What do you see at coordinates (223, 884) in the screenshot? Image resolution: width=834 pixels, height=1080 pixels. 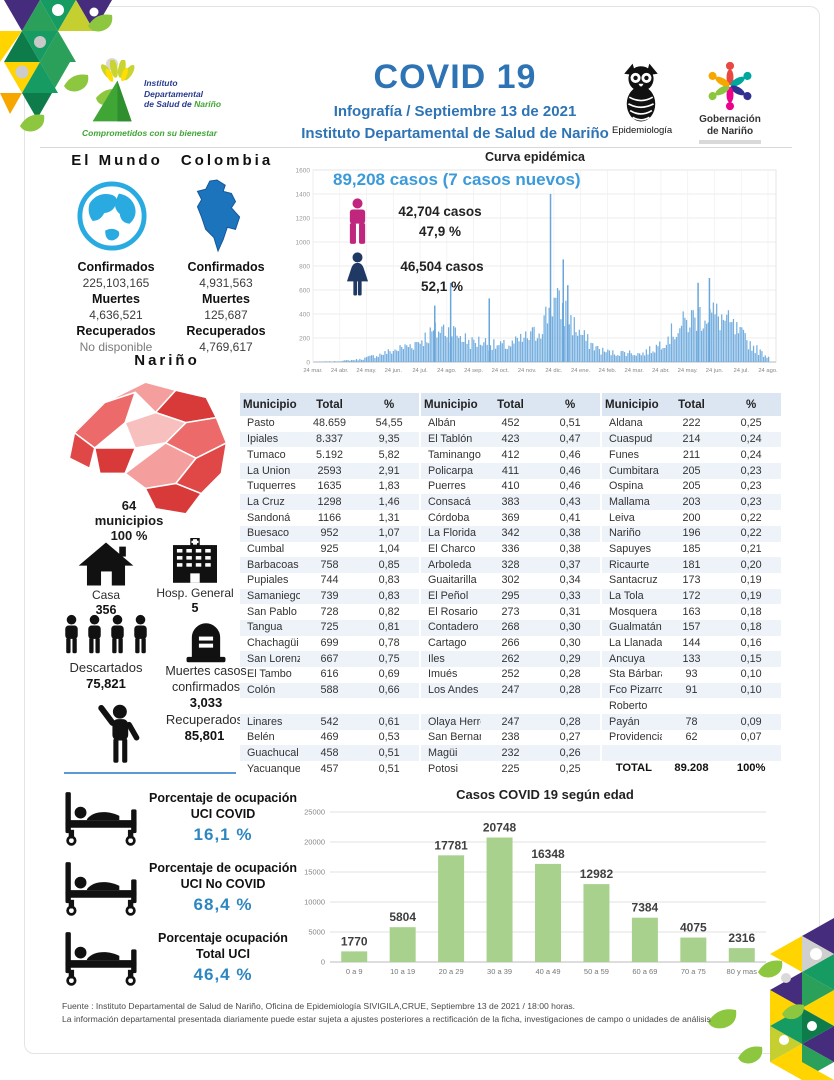 I see `uci-no-covid-label-2: UCI No COVID` at bounding box center [223, 884].